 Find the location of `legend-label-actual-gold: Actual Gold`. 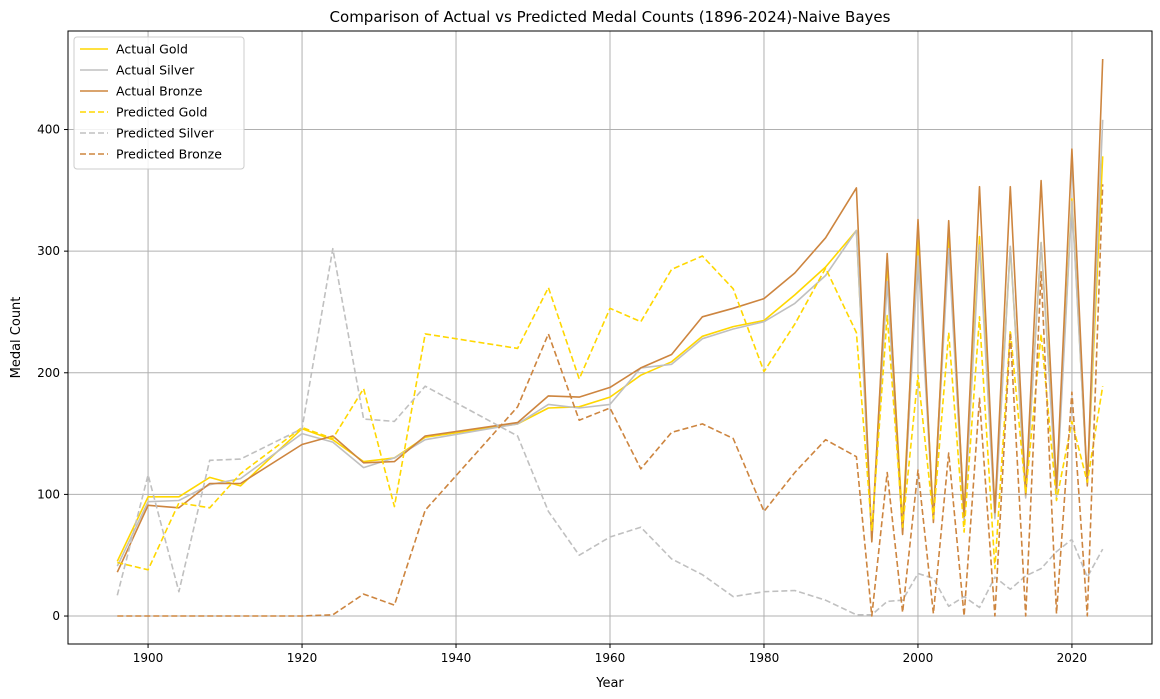

legend-label-actual-gold: Actual Gold is located at coordinates (152, 49).